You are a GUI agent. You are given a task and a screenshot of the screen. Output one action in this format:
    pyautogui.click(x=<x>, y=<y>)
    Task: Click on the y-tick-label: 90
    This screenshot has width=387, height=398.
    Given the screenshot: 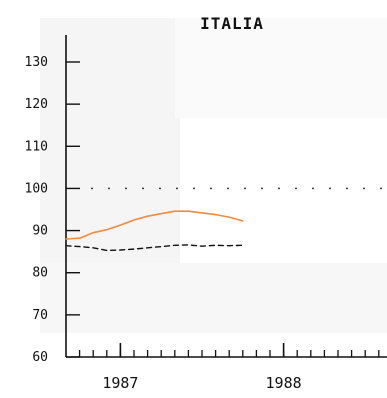 What is the action you would take?
    pyautogui.click(x=40, y=231)
    